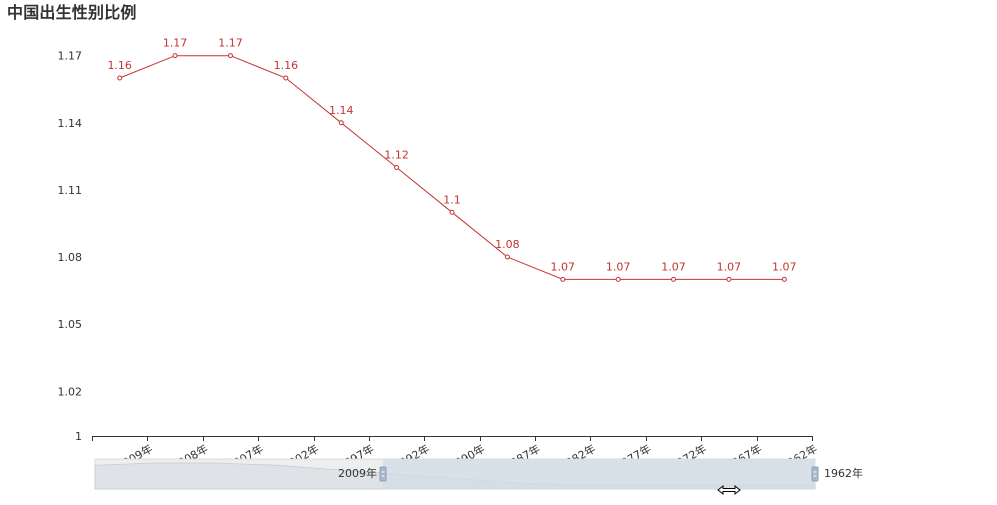 The width and height of the screenshot is (997, 505). Describe the element at coordinates (357, 473) in the screenshot. I see `datazoom-start-label: 2009年` at that location.